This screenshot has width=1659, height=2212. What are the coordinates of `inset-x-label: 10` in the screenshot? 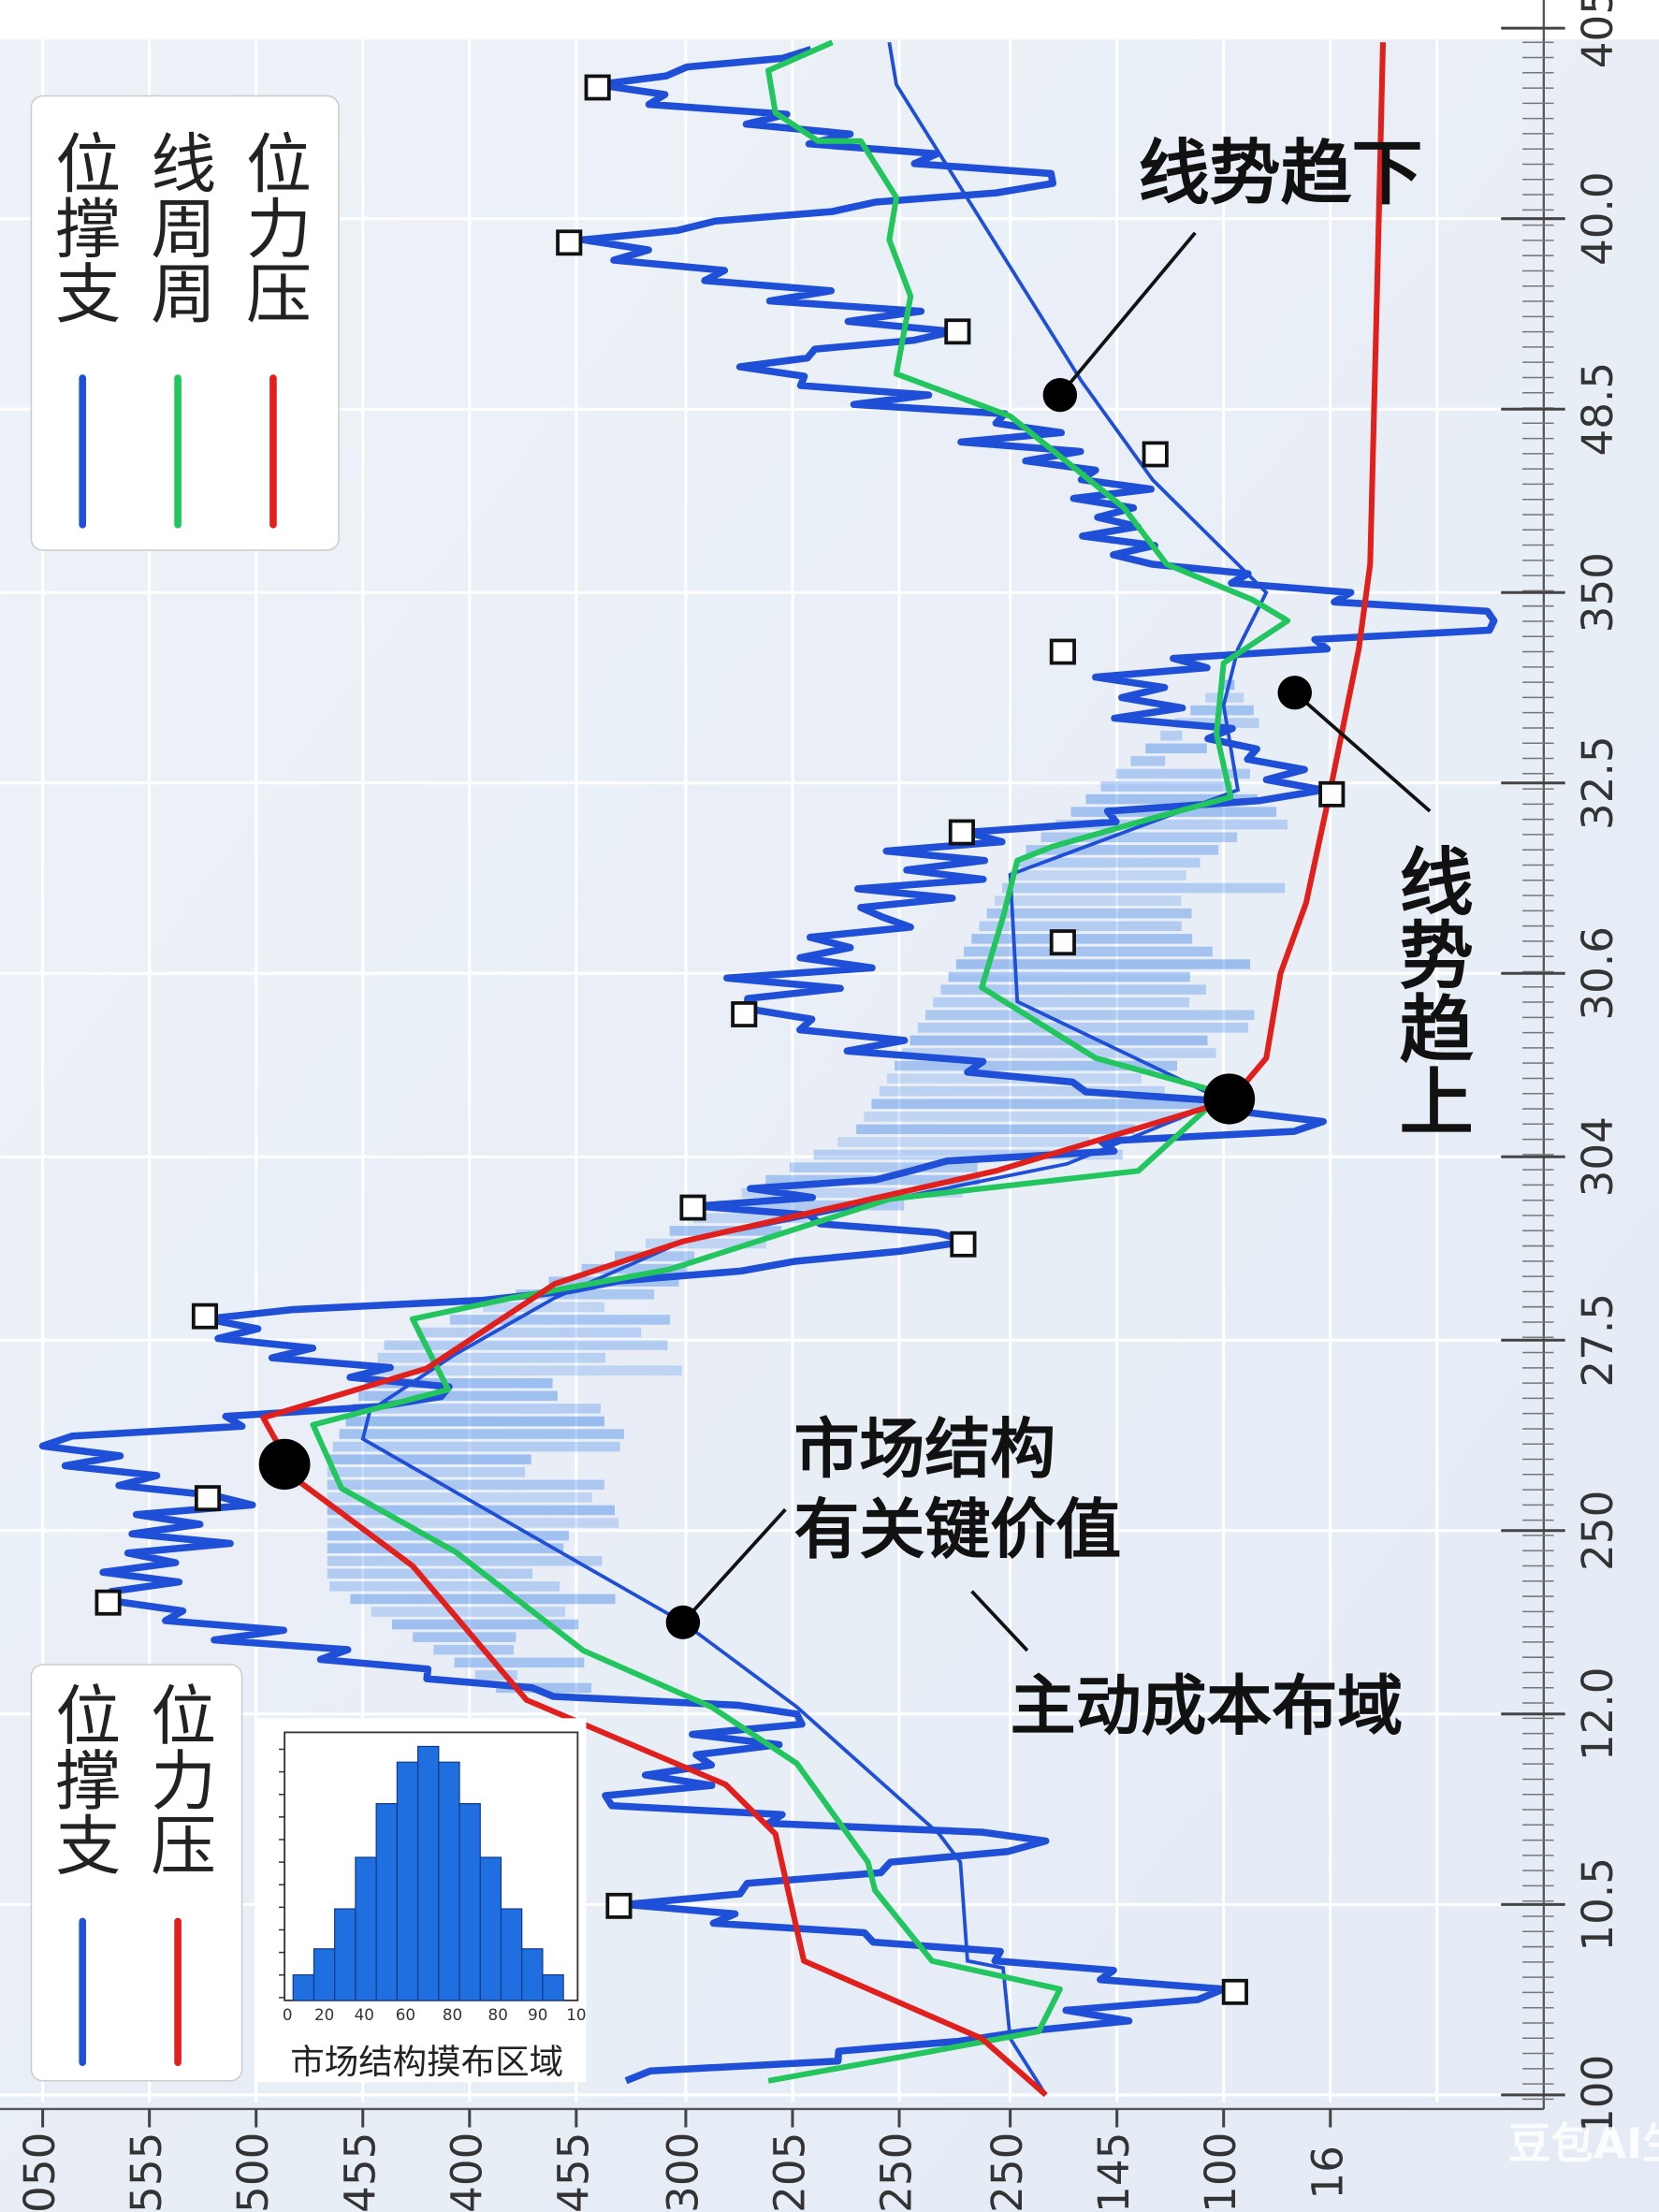 It's located at (576, 2015).